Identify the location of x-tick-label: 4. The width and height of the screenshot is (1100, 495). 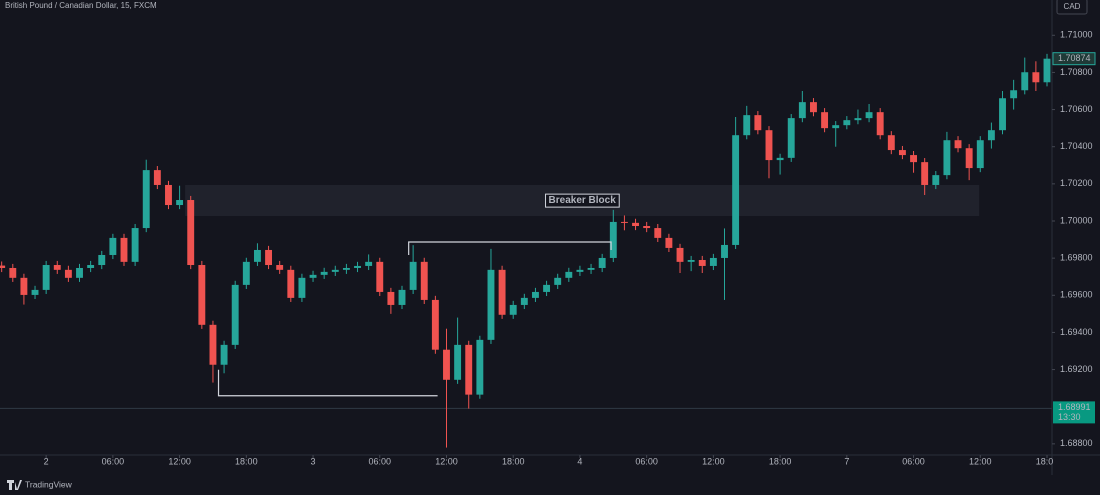
(579, 461).